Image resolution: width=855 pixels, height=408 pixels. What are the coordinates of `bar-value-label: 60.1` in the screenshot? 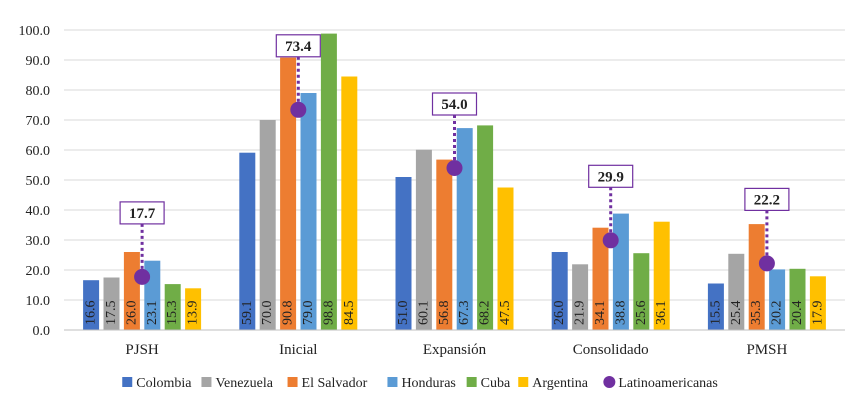 It's located at (423, 313).